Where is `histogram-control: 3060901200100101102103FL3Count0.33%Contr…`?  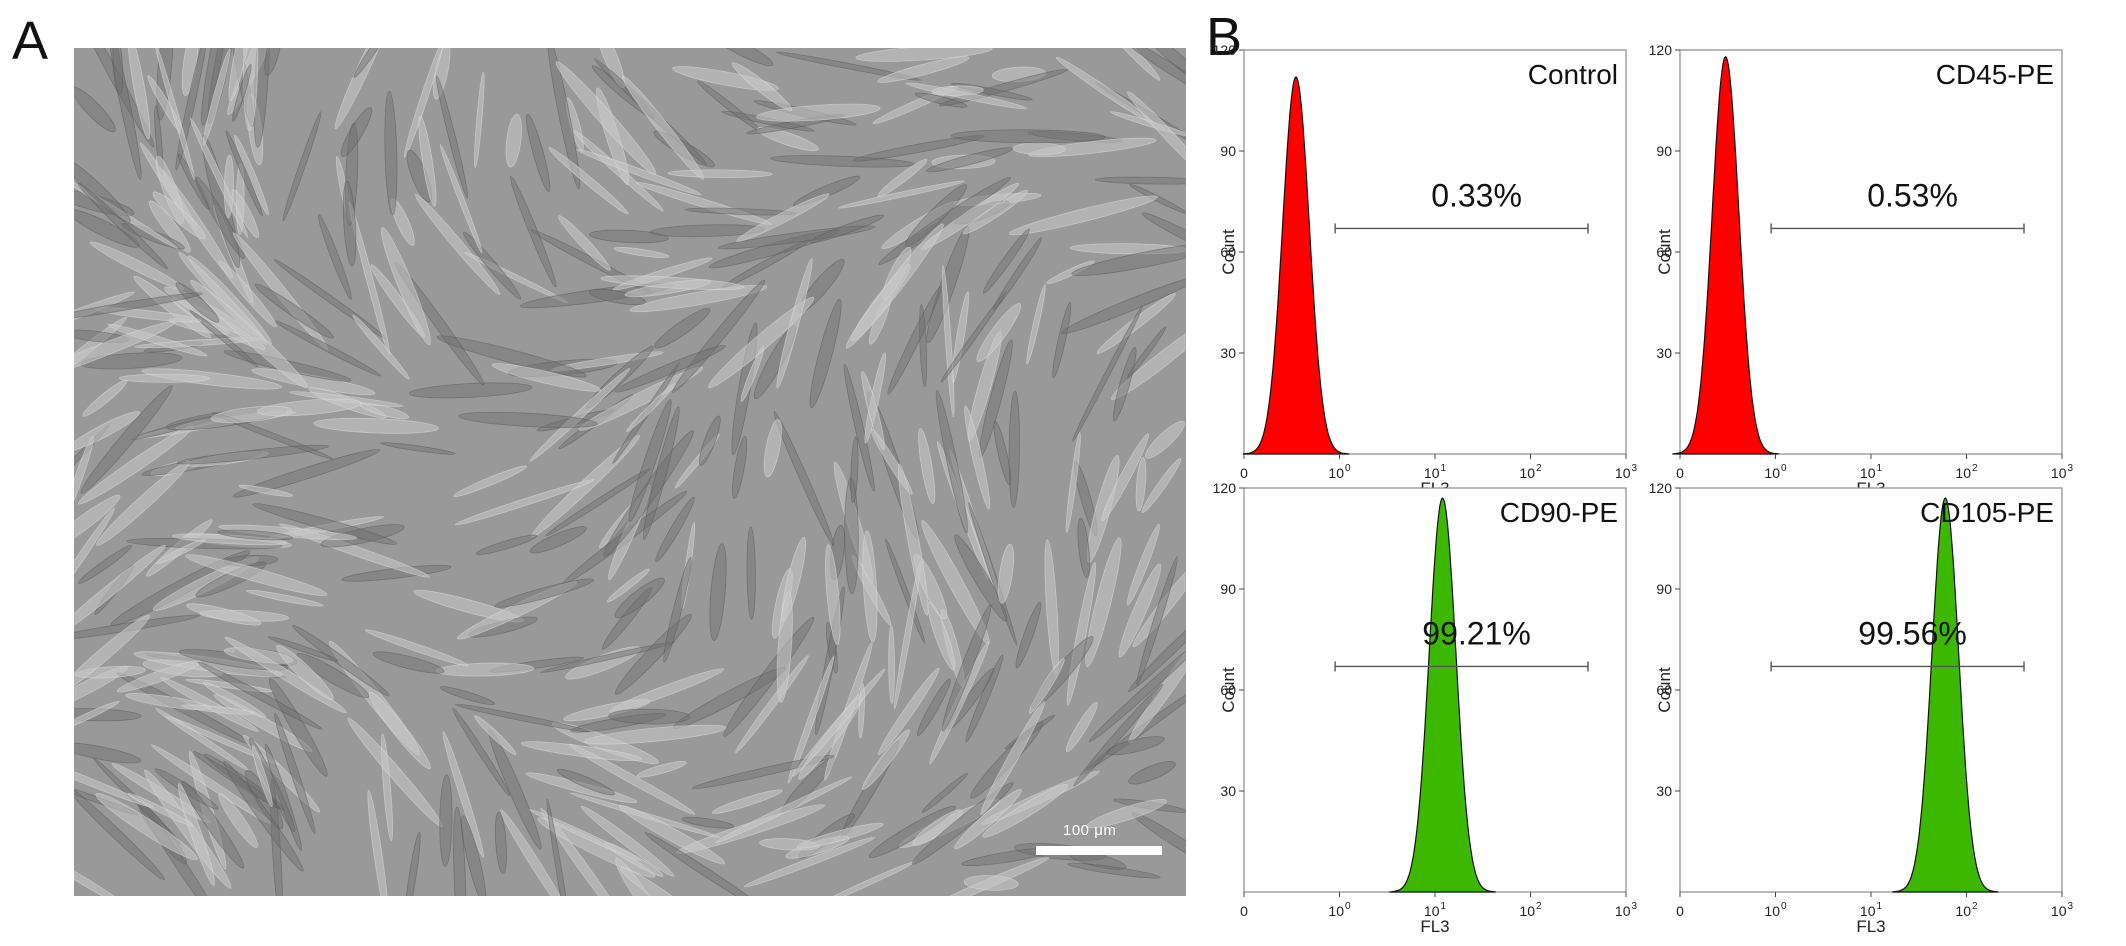
histogram-control: 3060901200100101102103FL3Count0.33%Contr… is located at coordinates (1425, 270).